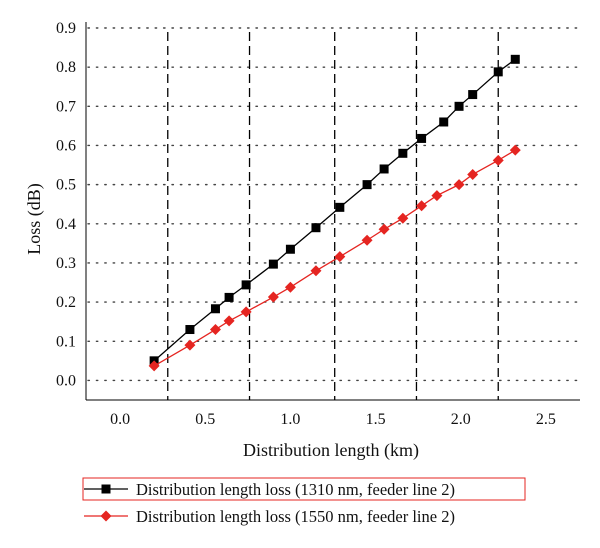 The height and width of the screenshot is (548, 600). What do you see at coordinates (376, 419) in the screenshot?
I see `x-tick-label-3: 1.5` at bounding box center [376, 419].